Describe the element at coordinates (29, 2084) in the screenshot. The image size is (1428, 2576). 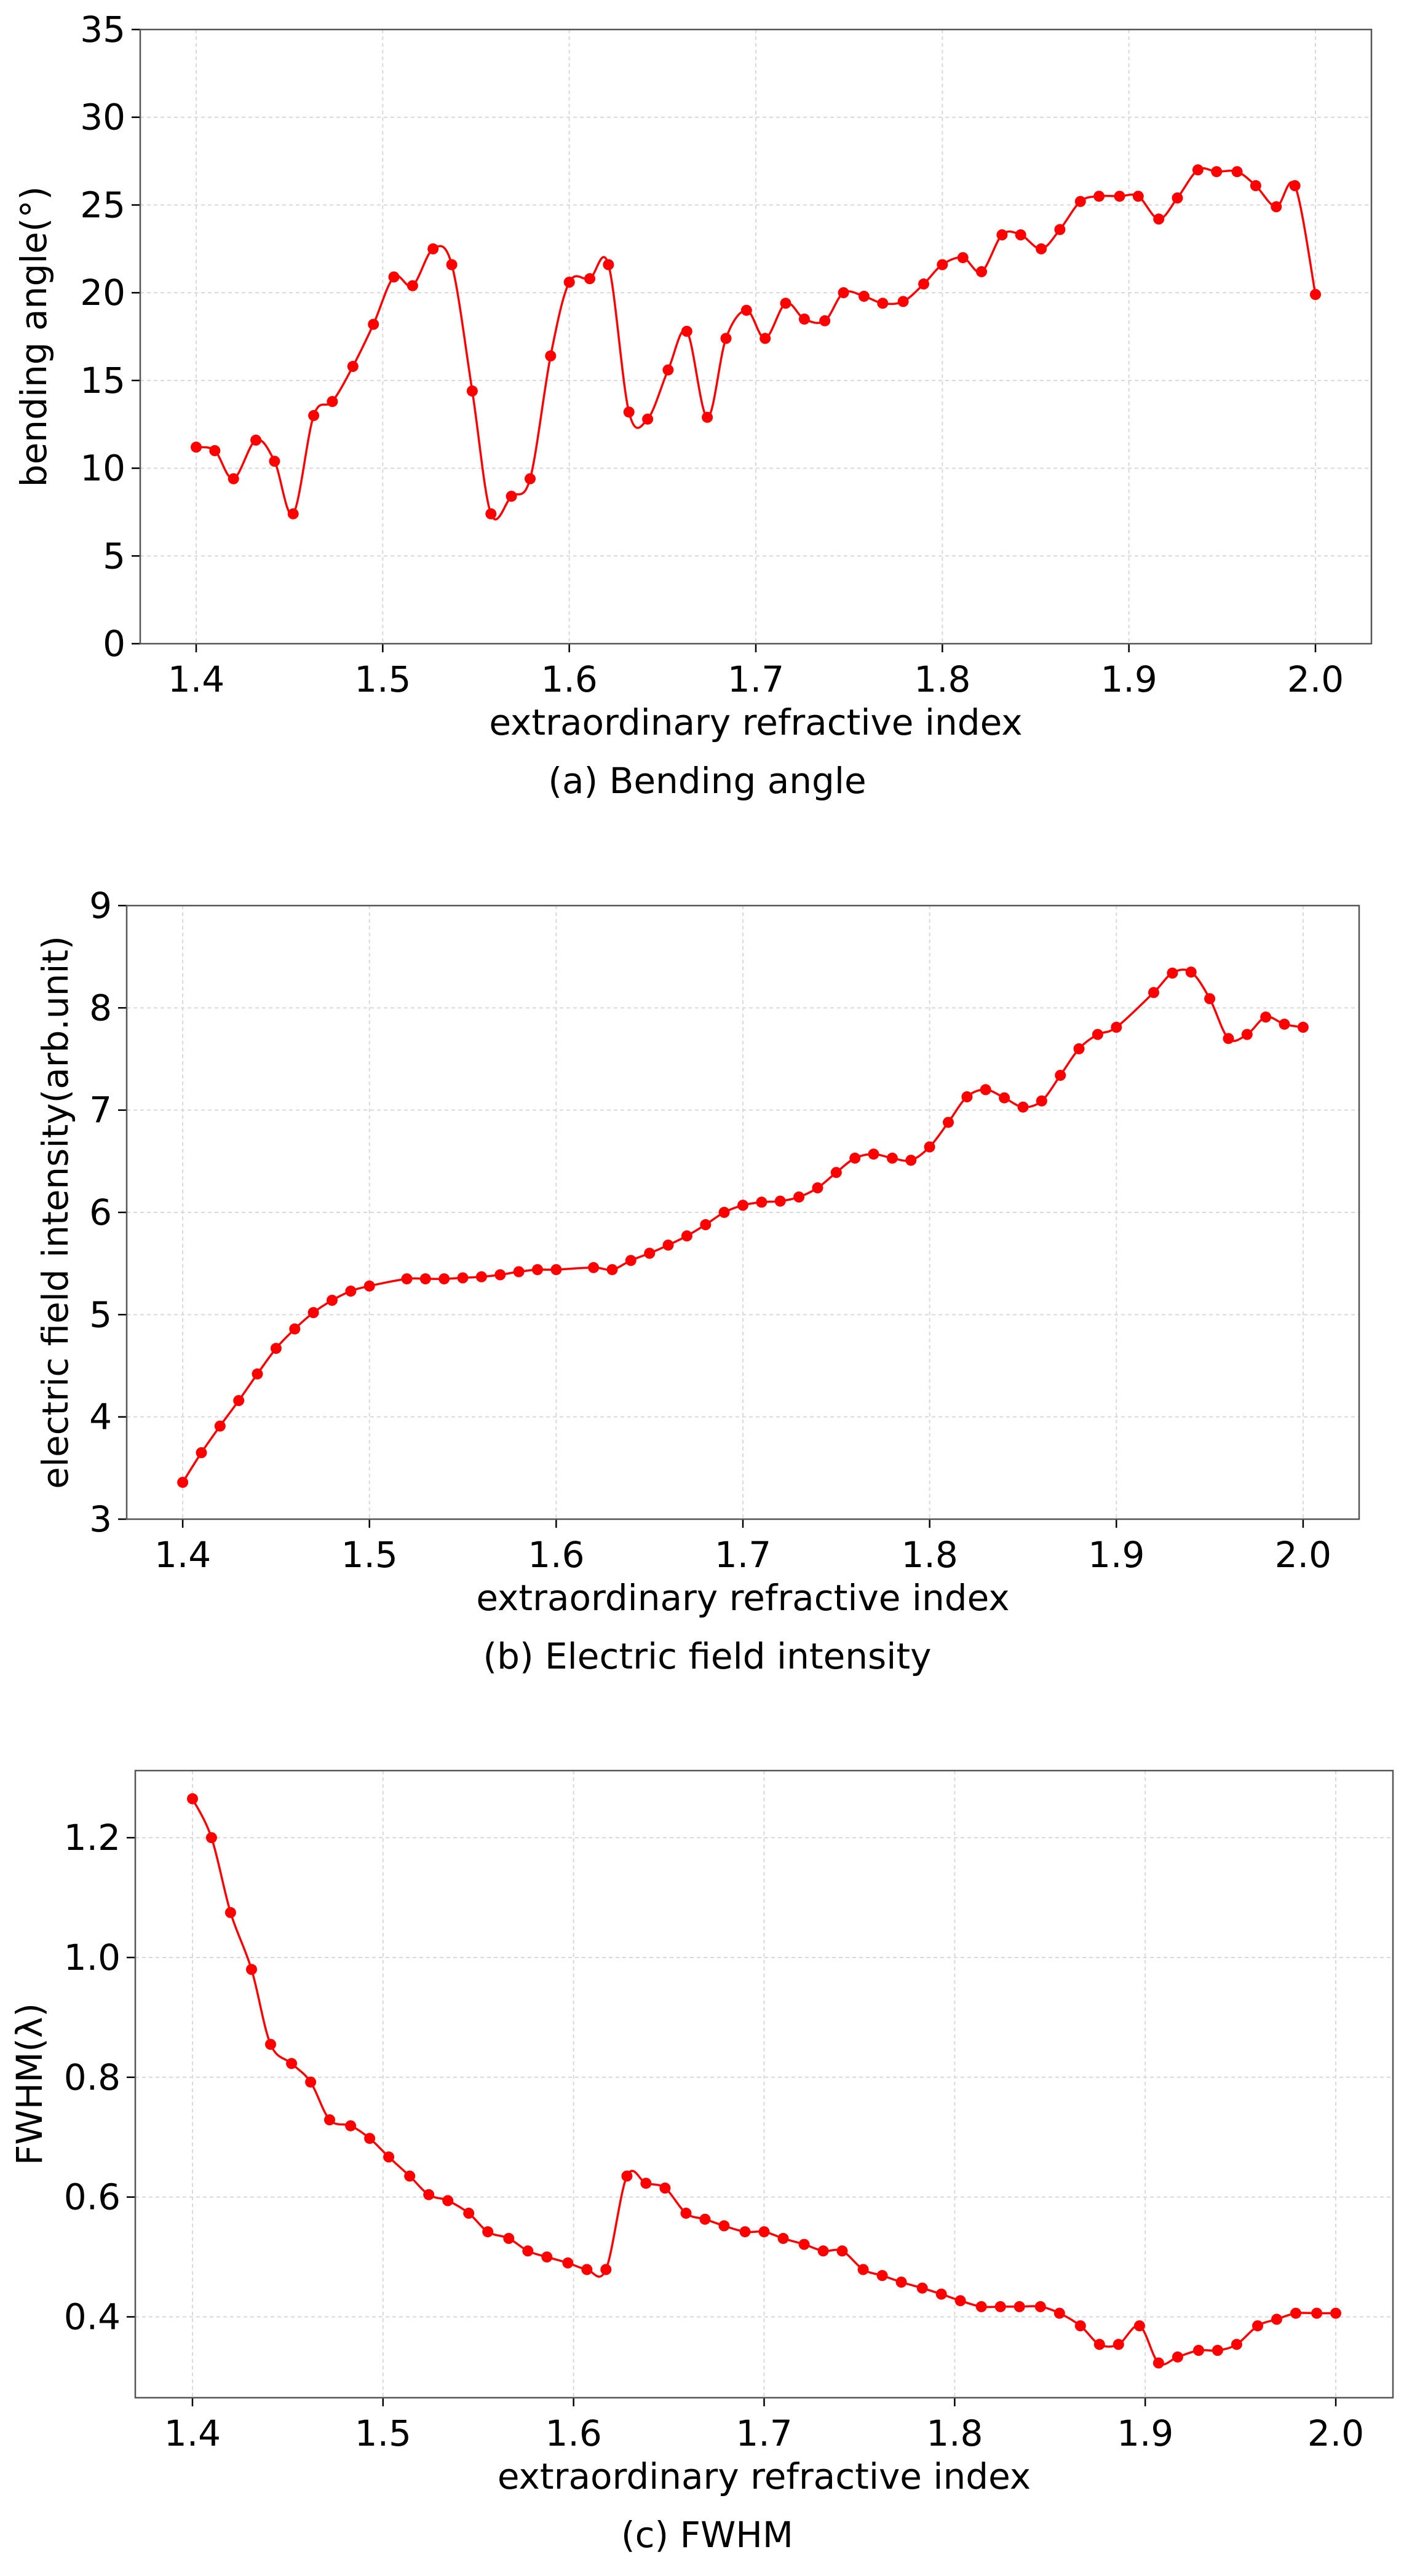
I see `y-axis-label: FWHM(λ)` at that location.